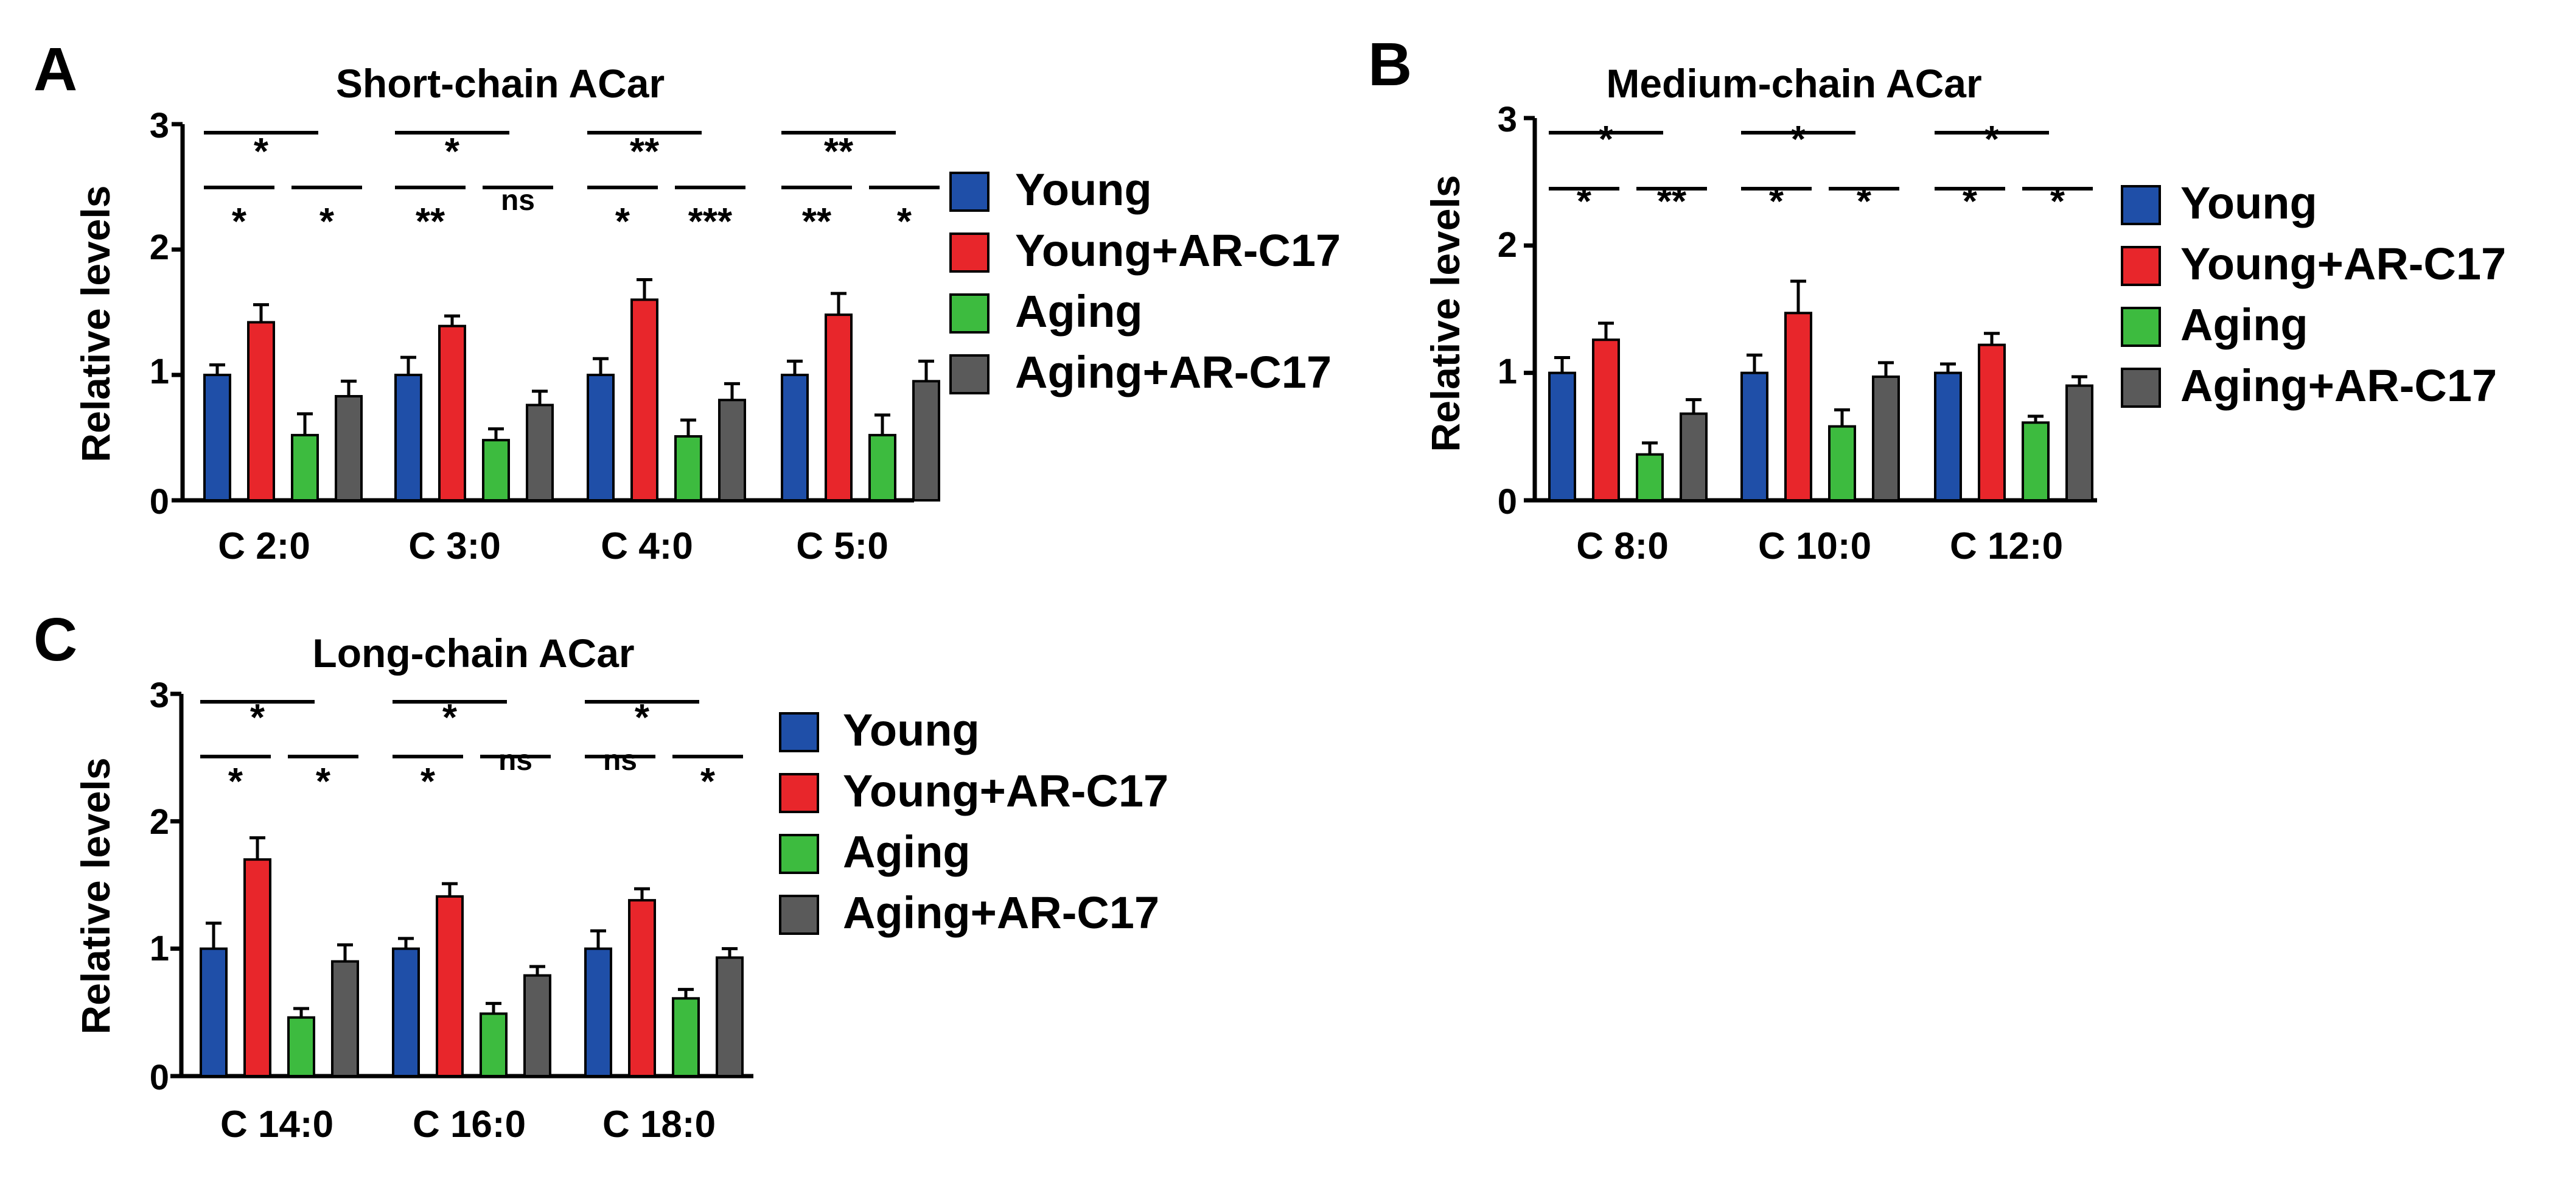 The width and height of the screenshot is (2576, 1182). What do you see at coordinates (276, 1124) in the screenshot?
I see `x-tick-label: C 14:0` at bounding box center [276, 1124].